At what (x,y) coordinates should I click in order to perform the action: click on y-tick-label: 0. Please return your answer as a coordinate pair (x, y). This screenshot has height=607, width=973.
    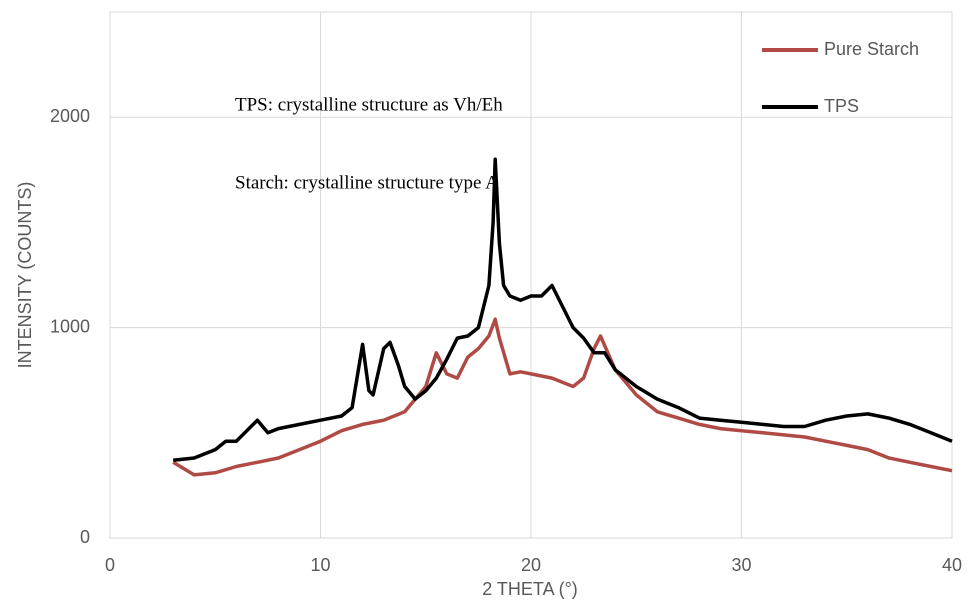
    Looking at the image, I should click on (85, 537).